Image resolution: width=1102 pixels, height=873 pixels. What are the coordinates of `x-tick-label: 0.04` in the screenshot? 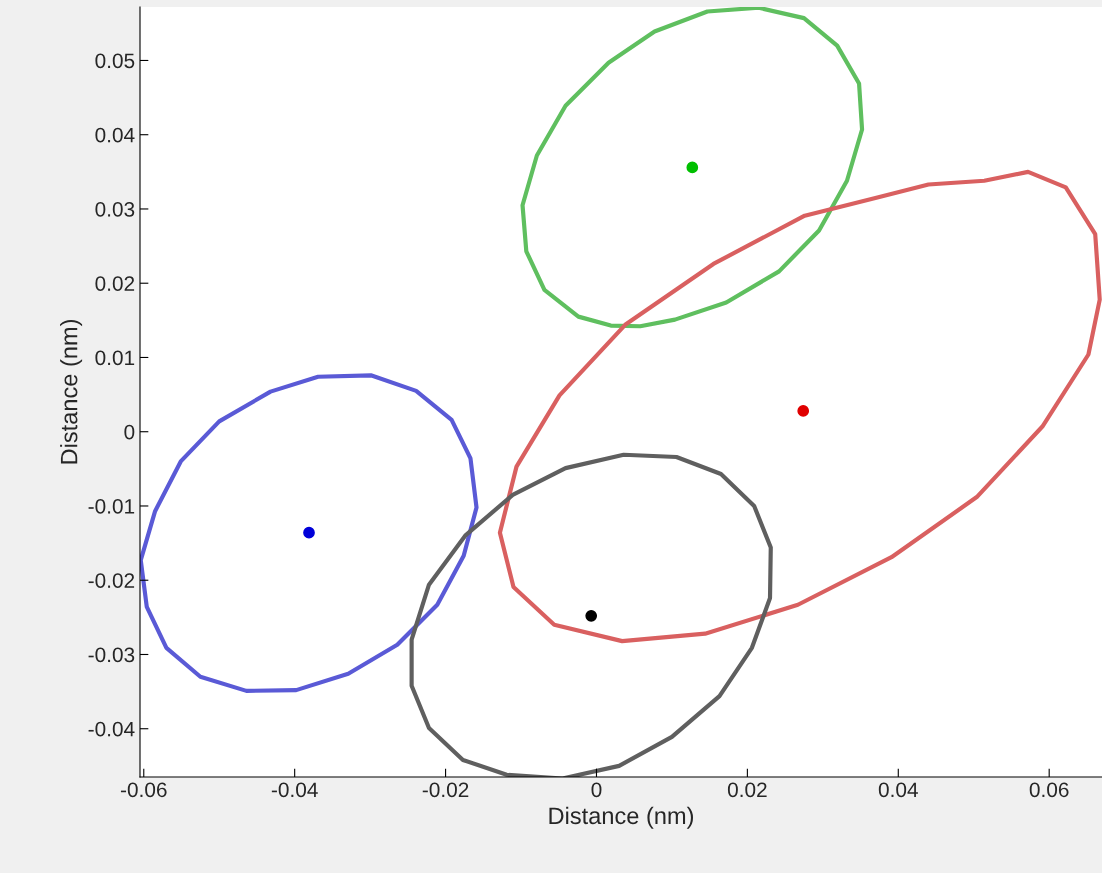 It's located at (898, 790).